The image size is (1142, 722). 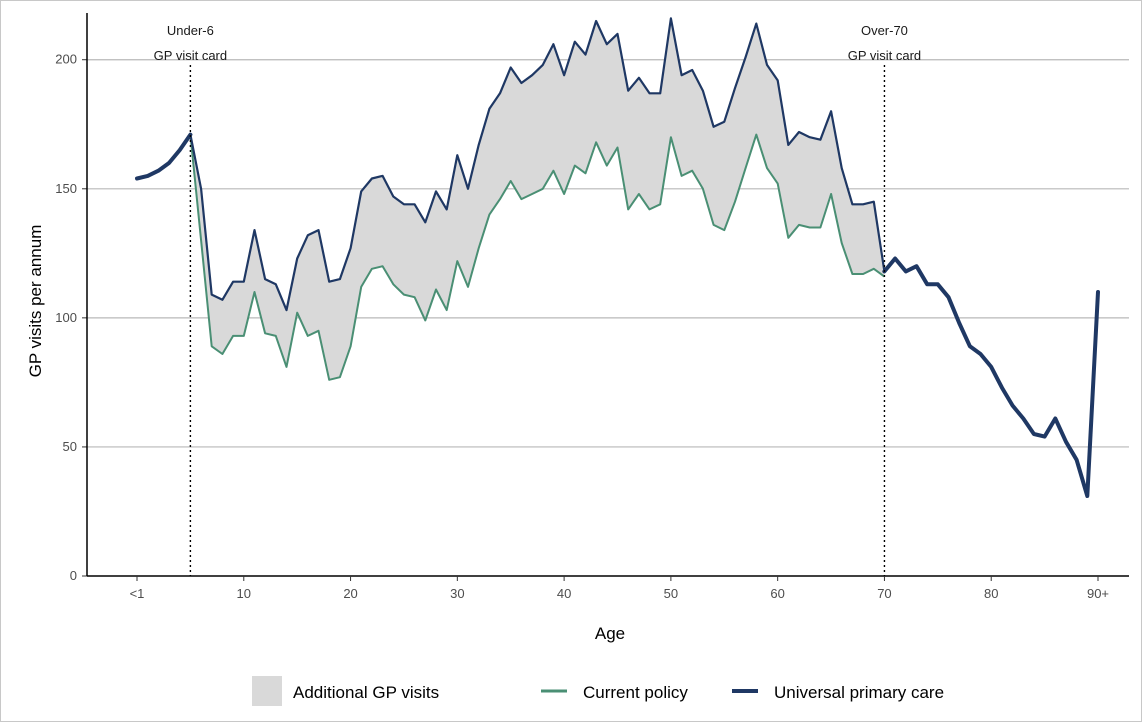 What do you see at coordinates (610, 633) in the screenshot?
I see `x-axis-title: Age` at bounding box center [610, 633].